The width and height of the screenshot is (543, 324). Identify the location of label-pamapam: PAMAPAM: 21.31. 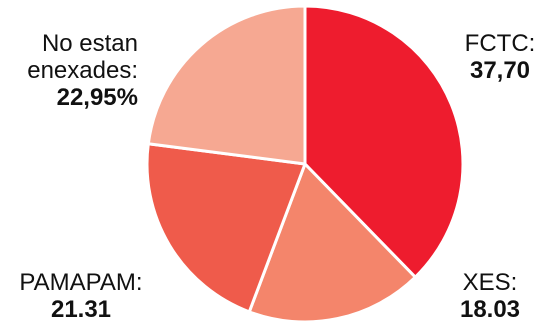
(81, 296).